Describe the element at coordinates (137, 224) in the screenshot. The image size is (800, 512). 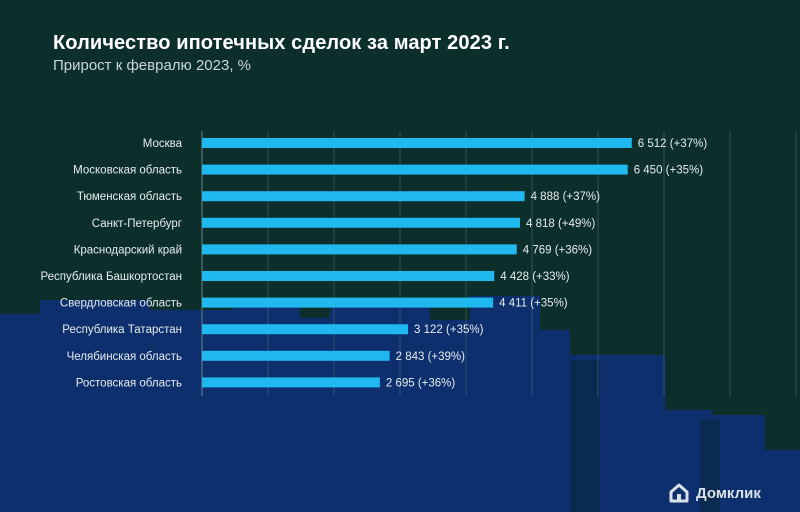
I see `category-label: Санкт-Петербург` at that location.